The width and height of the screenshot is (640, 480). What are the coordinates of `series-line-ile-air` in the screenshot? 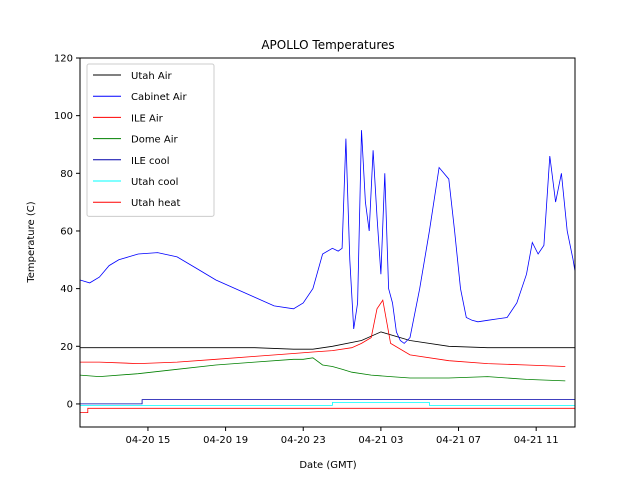 It's located at (323, 333).